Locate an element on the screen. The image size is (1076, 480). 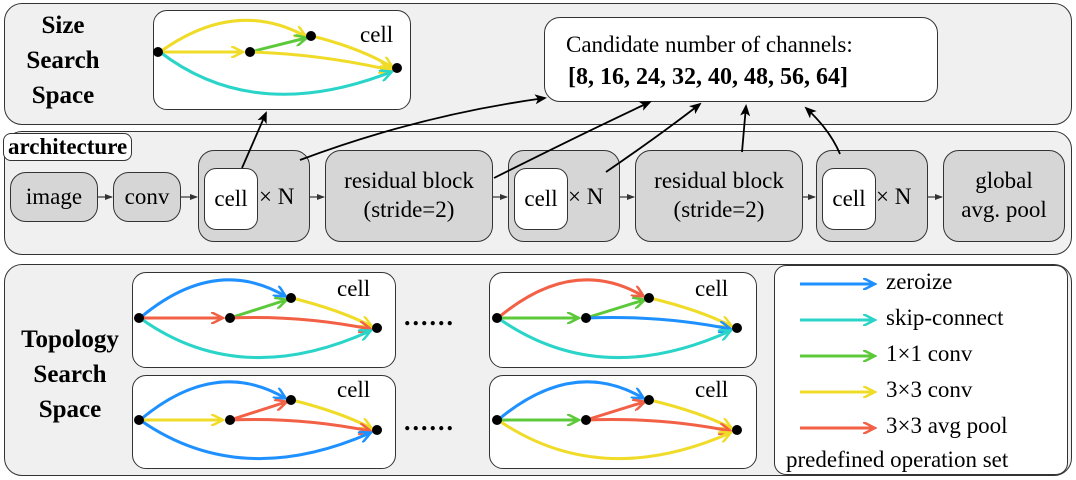
global-avg-pool-node: global avg. pool is located at coordinates (1004, 196).